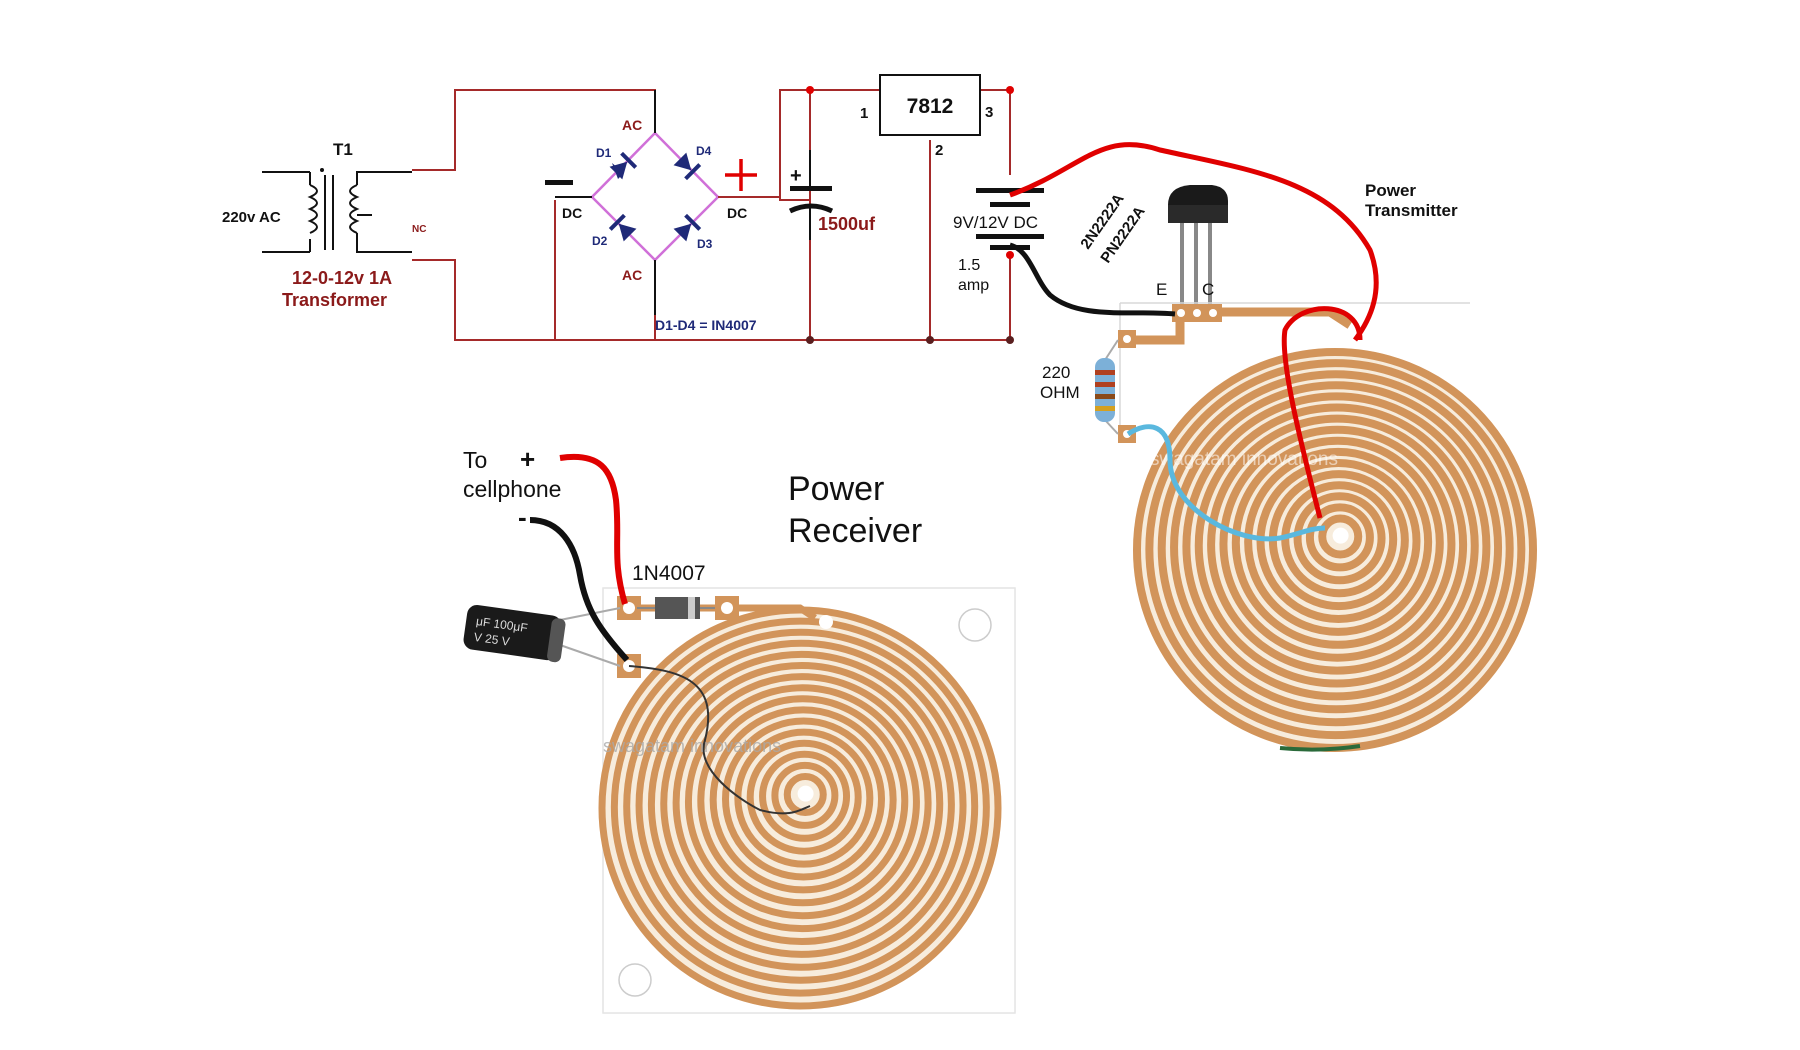 The height and width of the screenshot is (1050, 1800). I want to click on regulator-pin2: 2, so click(939, 150).